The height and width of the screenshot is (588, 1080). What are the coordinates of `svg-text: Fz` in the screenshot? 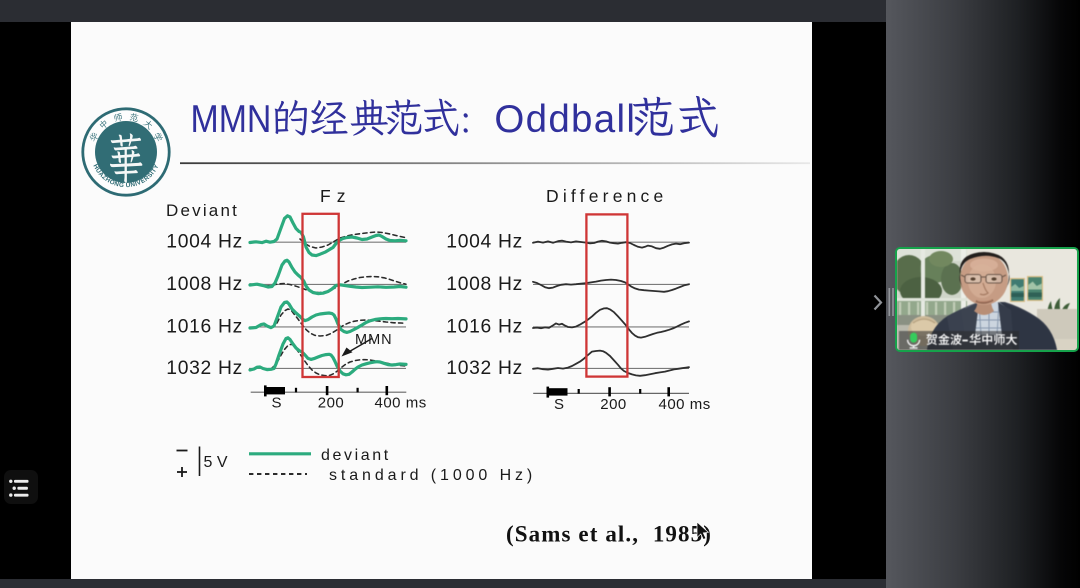 It's located at (335, 196).